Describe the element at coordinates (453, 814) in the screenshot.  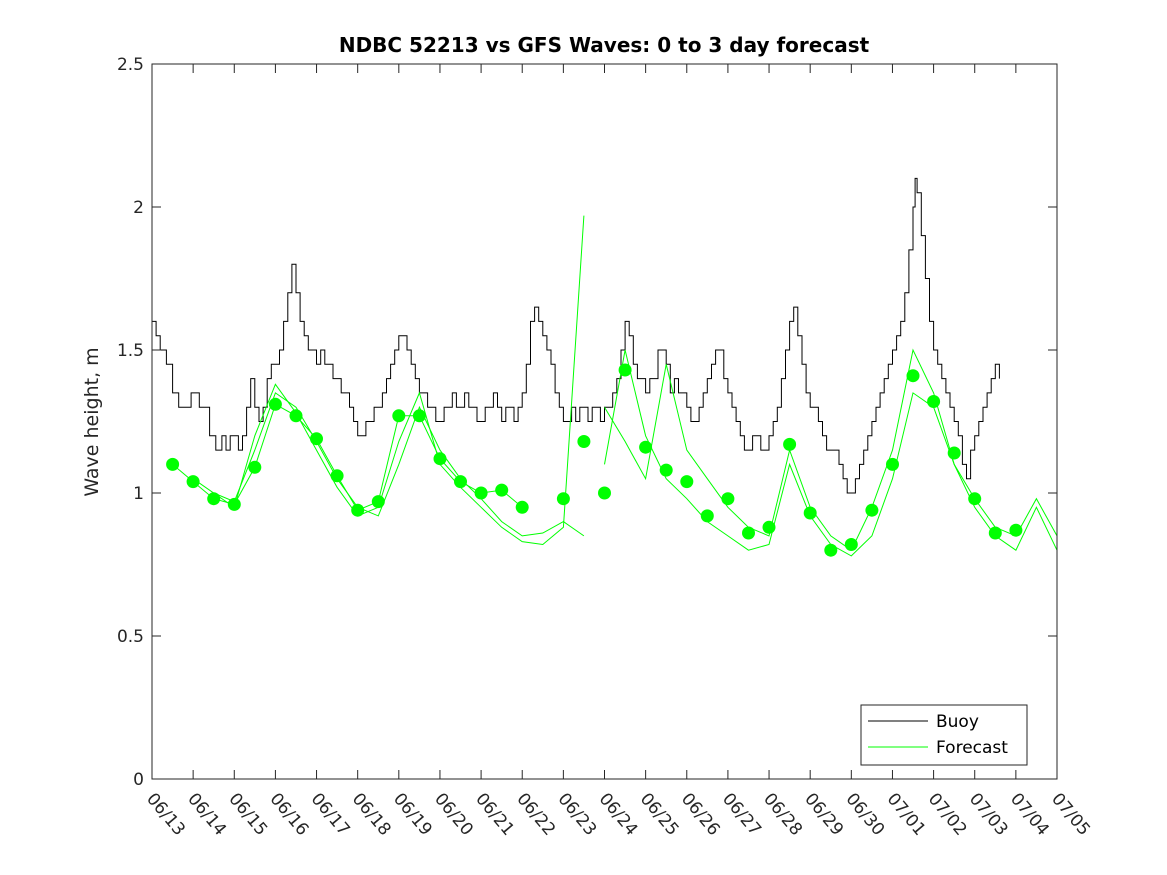
I see `x-tick-label: 06/20` at that location.